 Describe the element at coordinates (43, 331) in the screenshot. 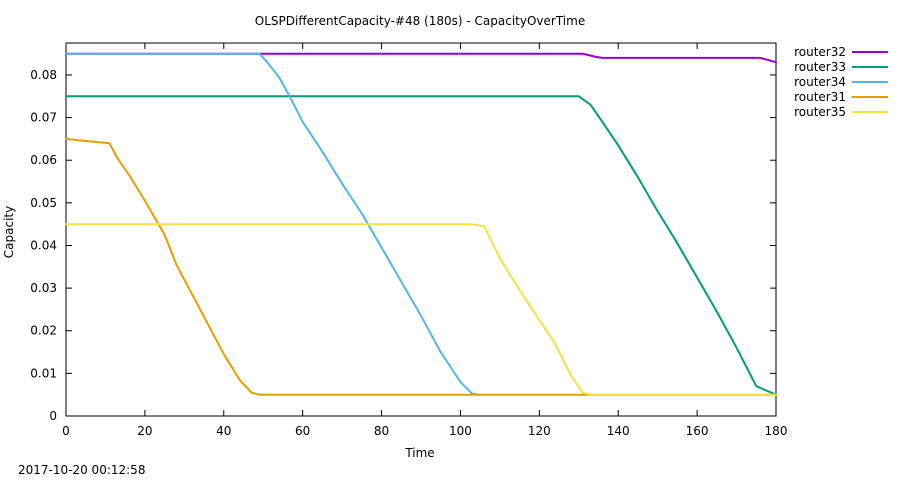

I see `y-tick-label: 0.02` at that location.